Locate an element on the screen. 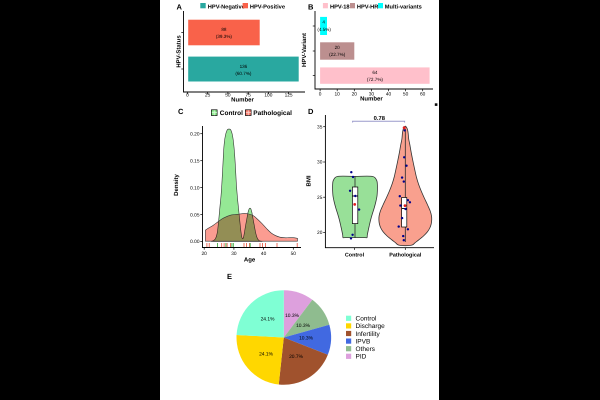  svg-text: PID is located at coordinates (361, 357).